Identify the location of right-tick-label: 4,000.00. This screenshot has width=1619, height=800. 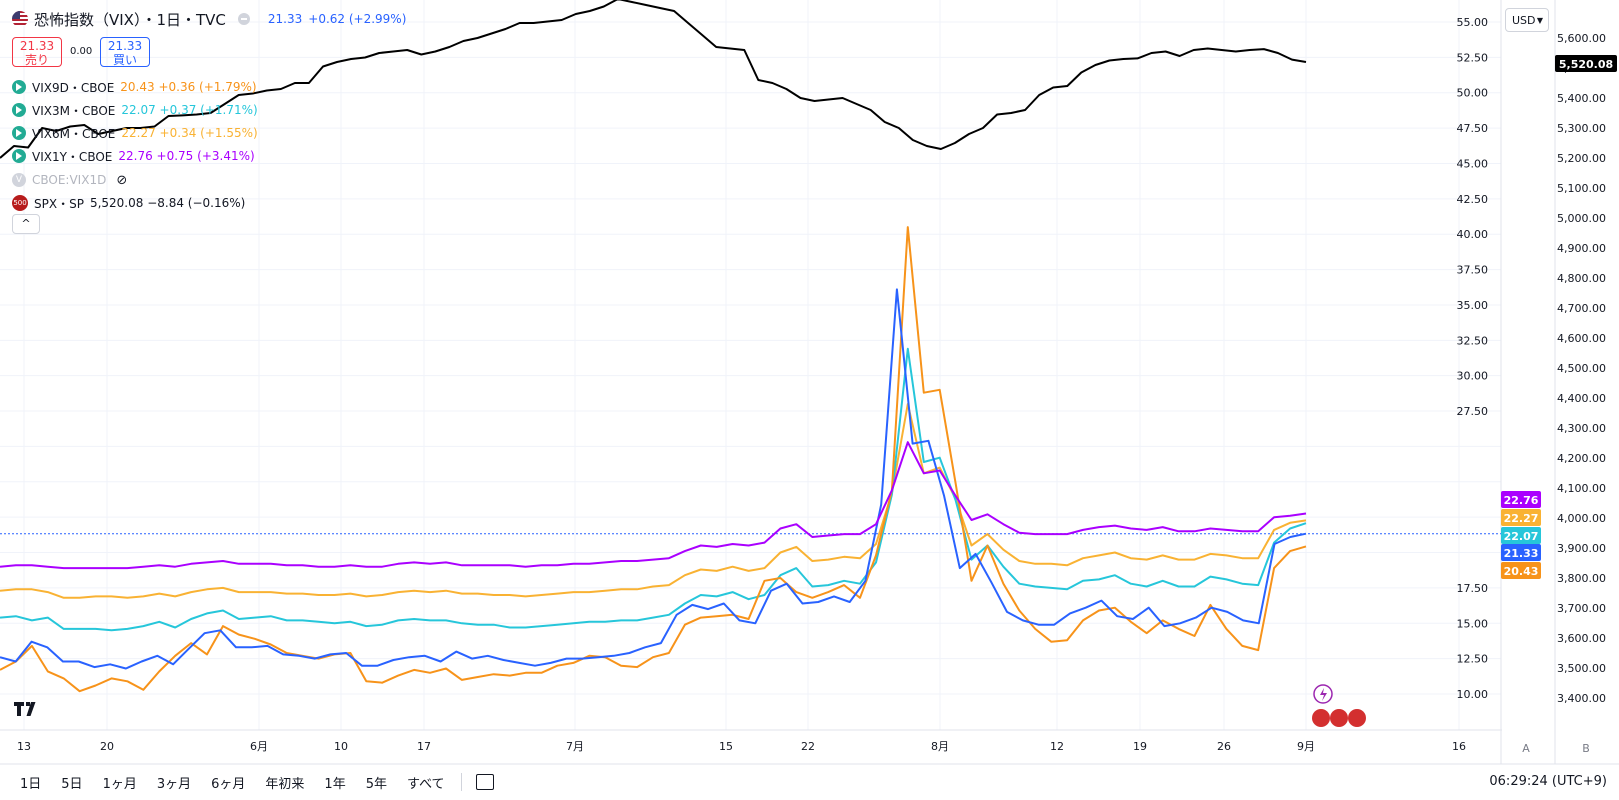
(1581, 518).